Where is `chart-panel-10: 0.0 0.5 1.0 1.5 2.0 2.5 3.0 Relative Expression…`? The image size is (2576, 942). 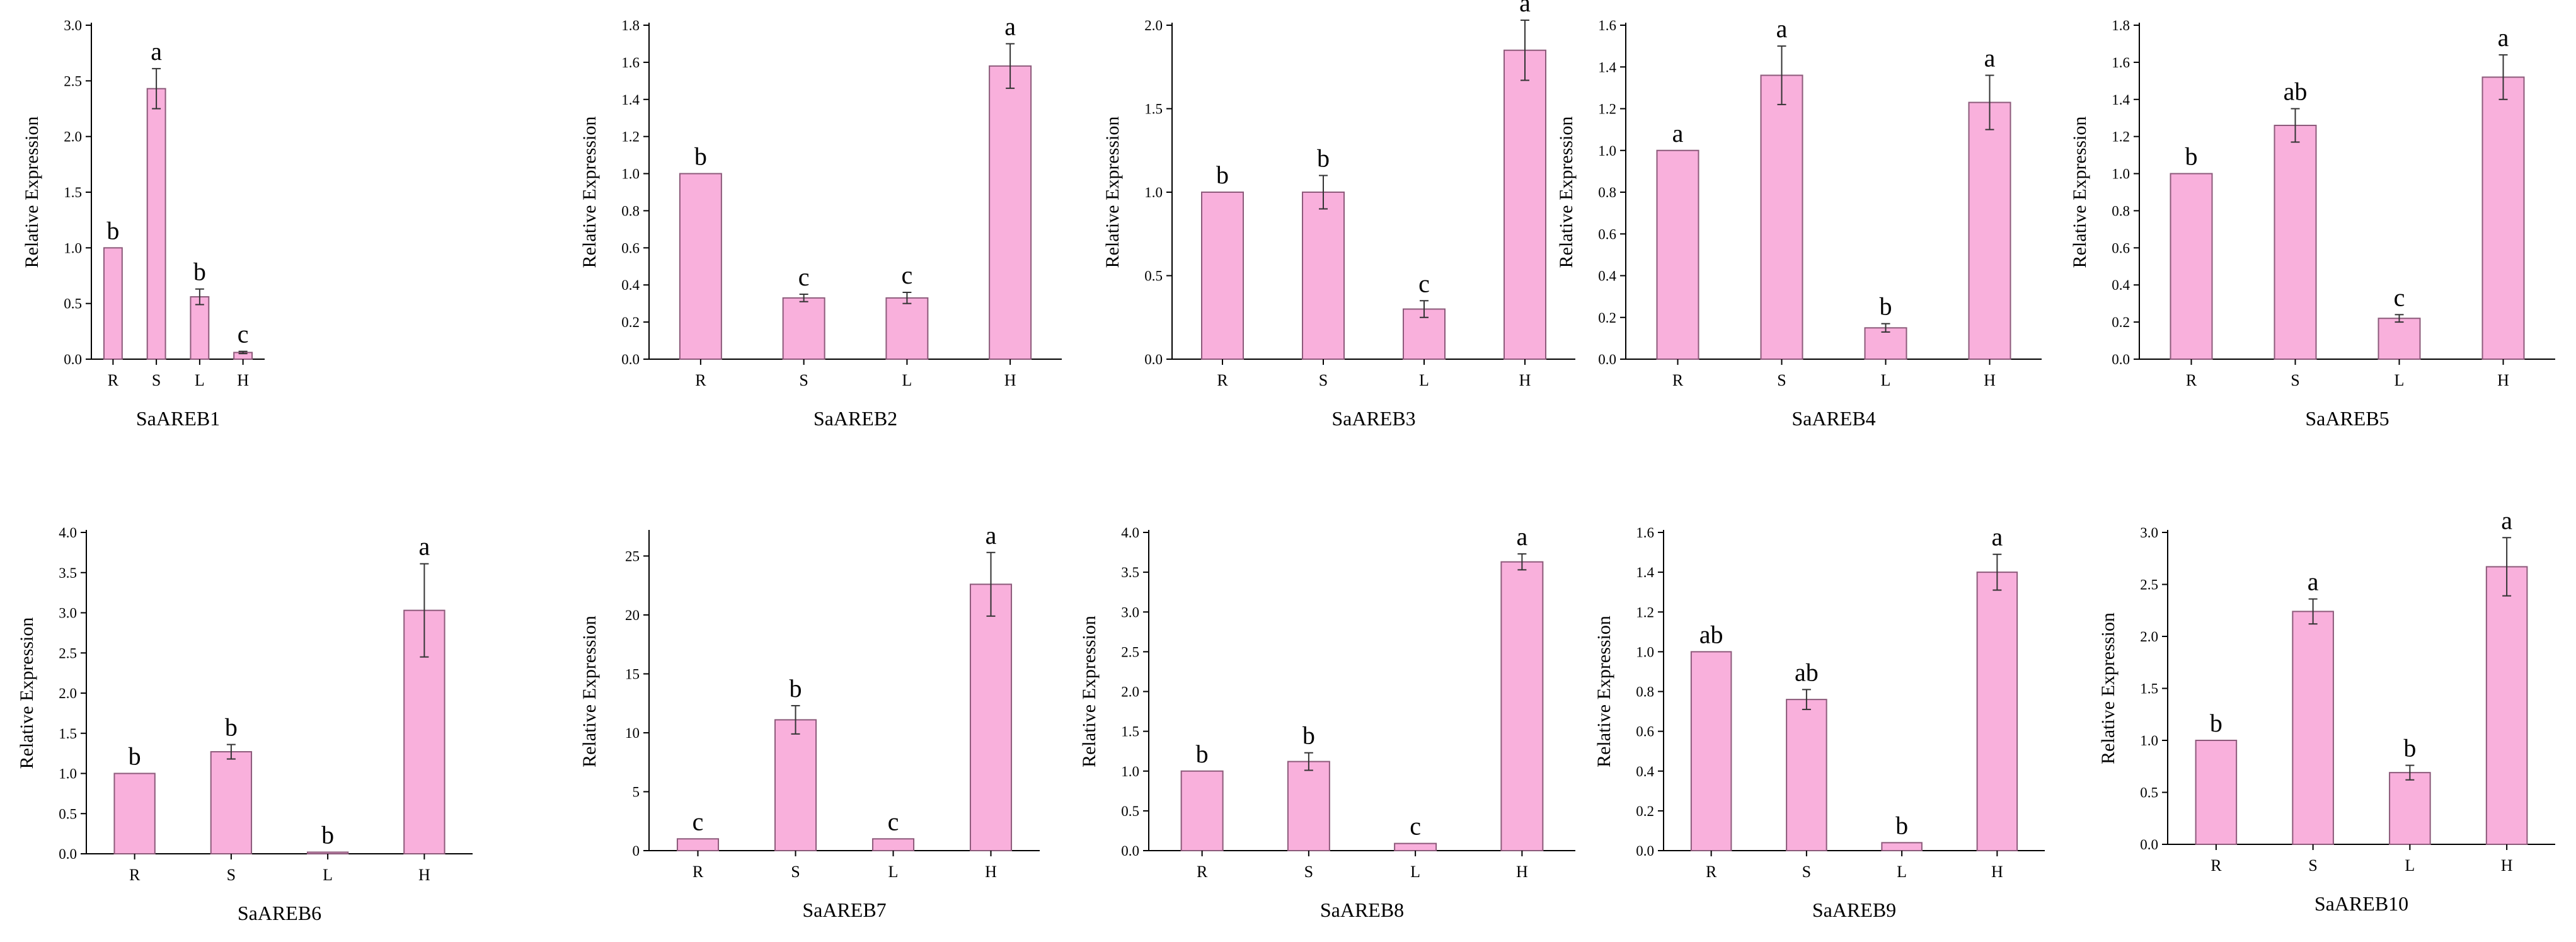
chart-panel-10: 0.0 0.5 1.0 1.5 2.0 2.5 3.0 Relative Expression… is located at coordinates (2326, 710).